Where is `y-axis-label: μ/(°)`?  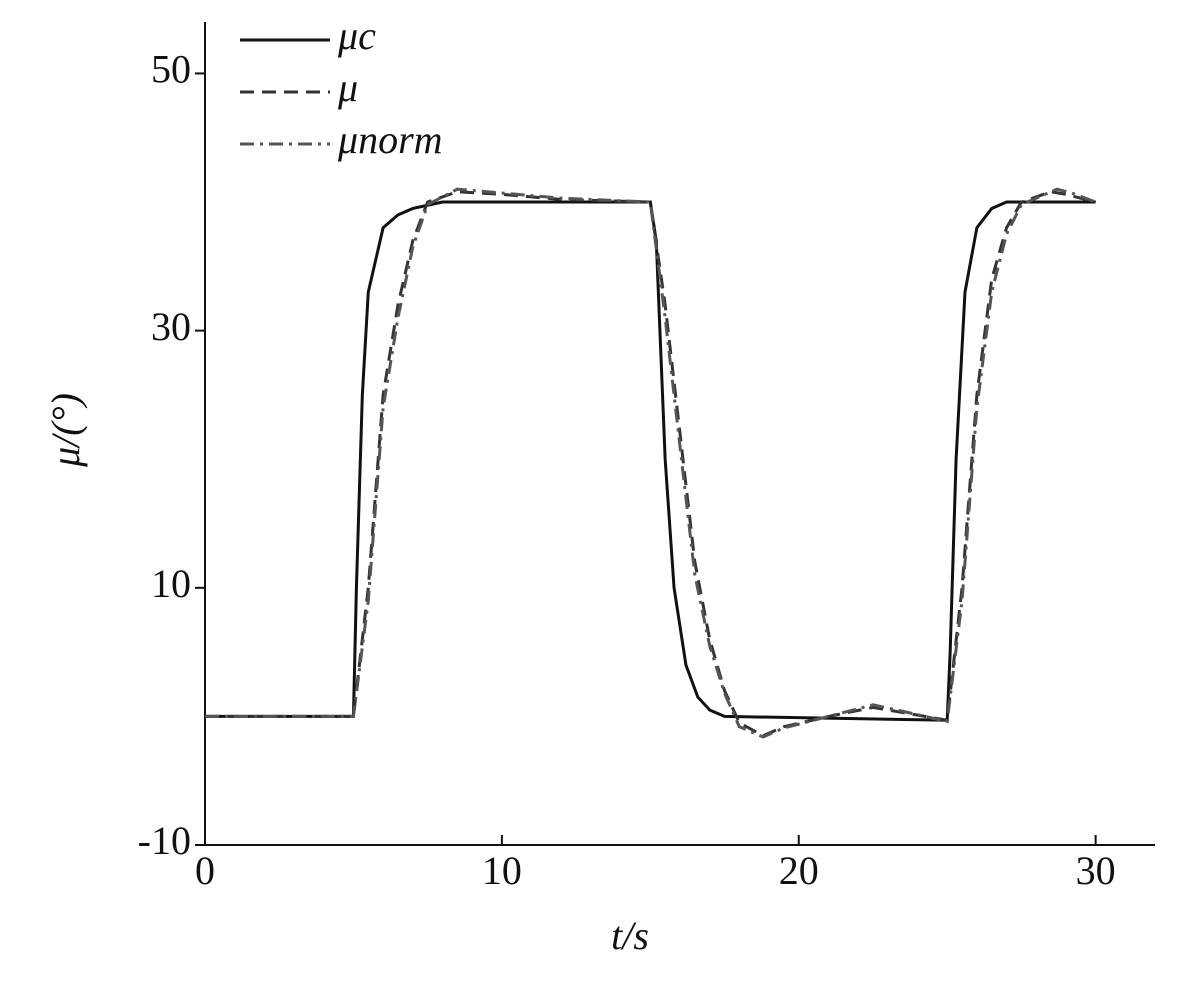 y-axis-label: μ/(°) is located at coordinates (65, 430).